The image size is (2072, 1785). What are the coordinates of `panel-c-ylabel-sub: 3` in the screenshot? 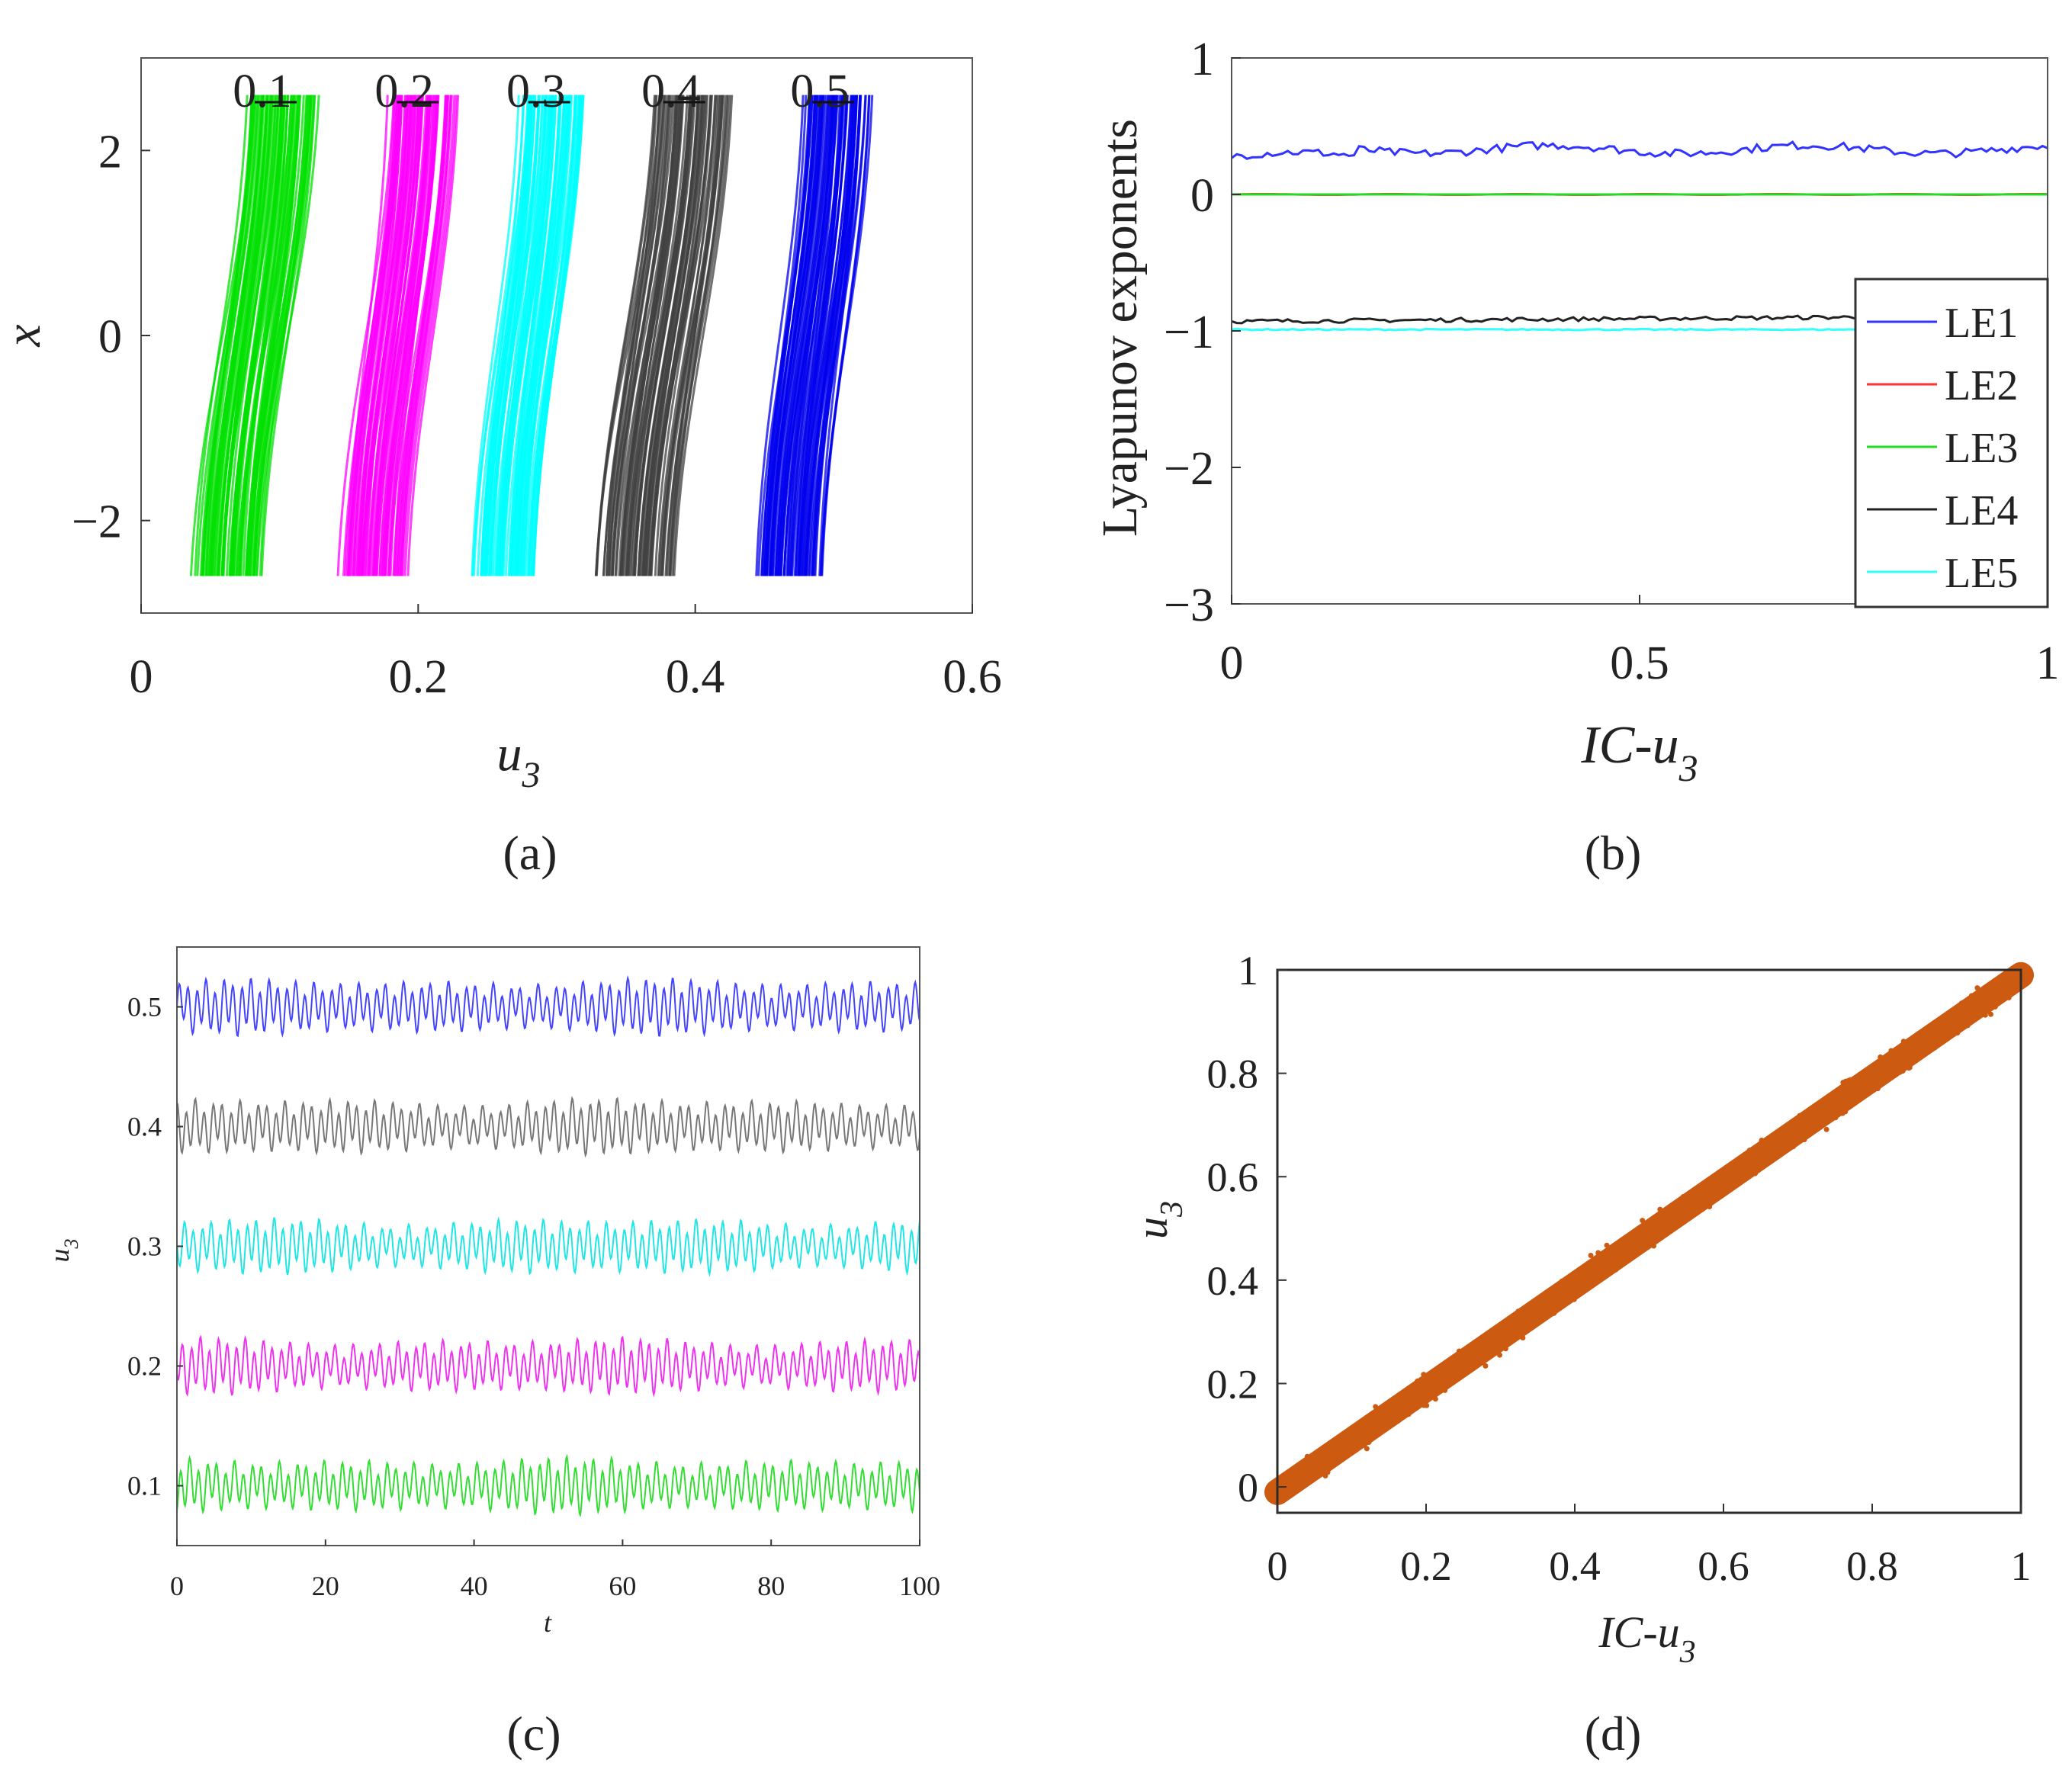 It's located at (71, 1244).